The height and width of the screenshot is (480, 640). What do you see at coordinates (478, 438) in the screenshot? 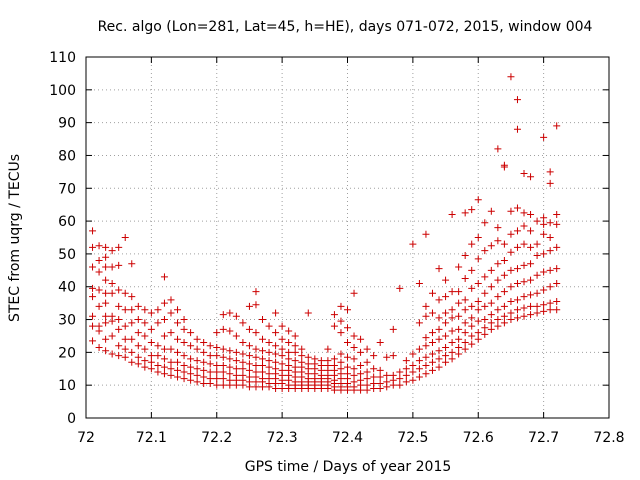
I see `x-tick-label: 72.6` at bounding box center [478, 438].